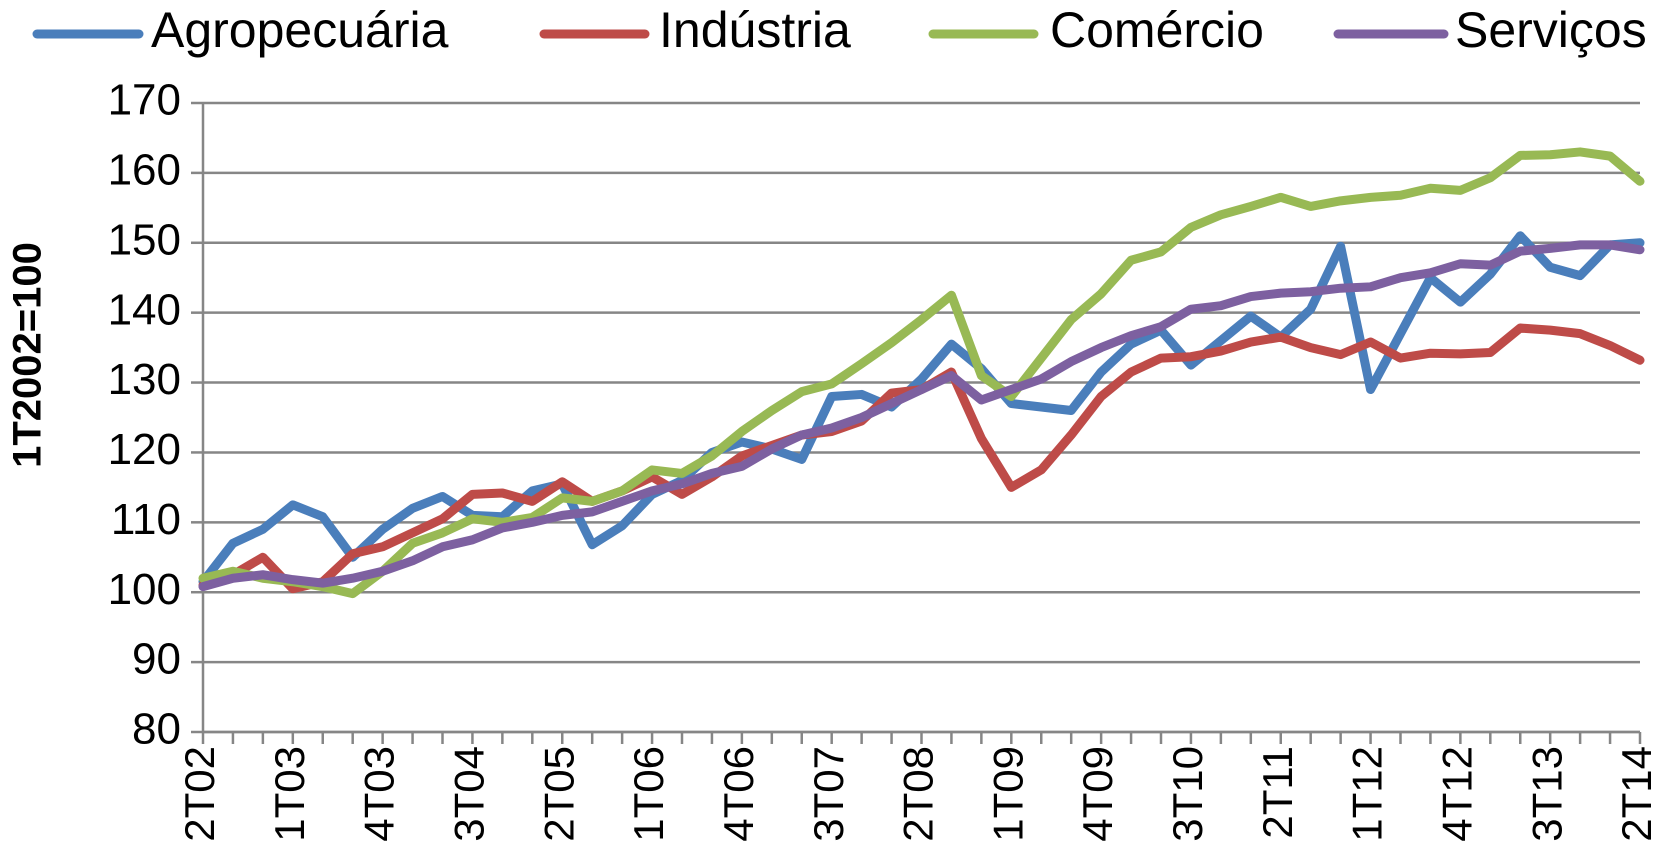 This screenshot has width=1671, height=865. I want to click on x-tick-label: 2T02, so click(199, 794).